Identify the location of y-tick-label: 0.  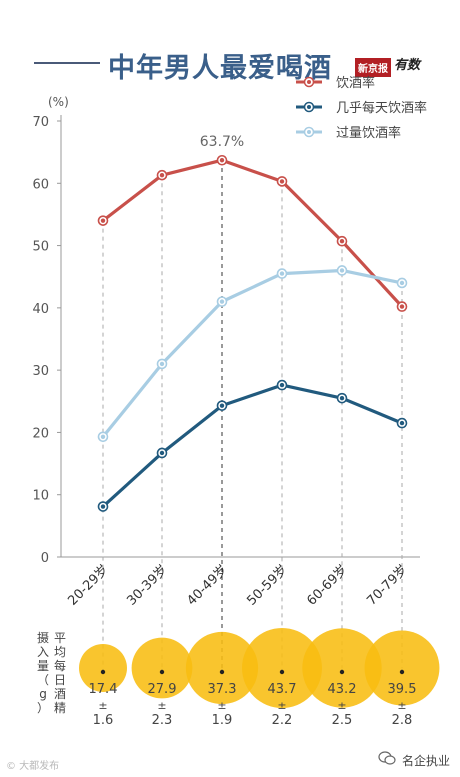
(45, 558).